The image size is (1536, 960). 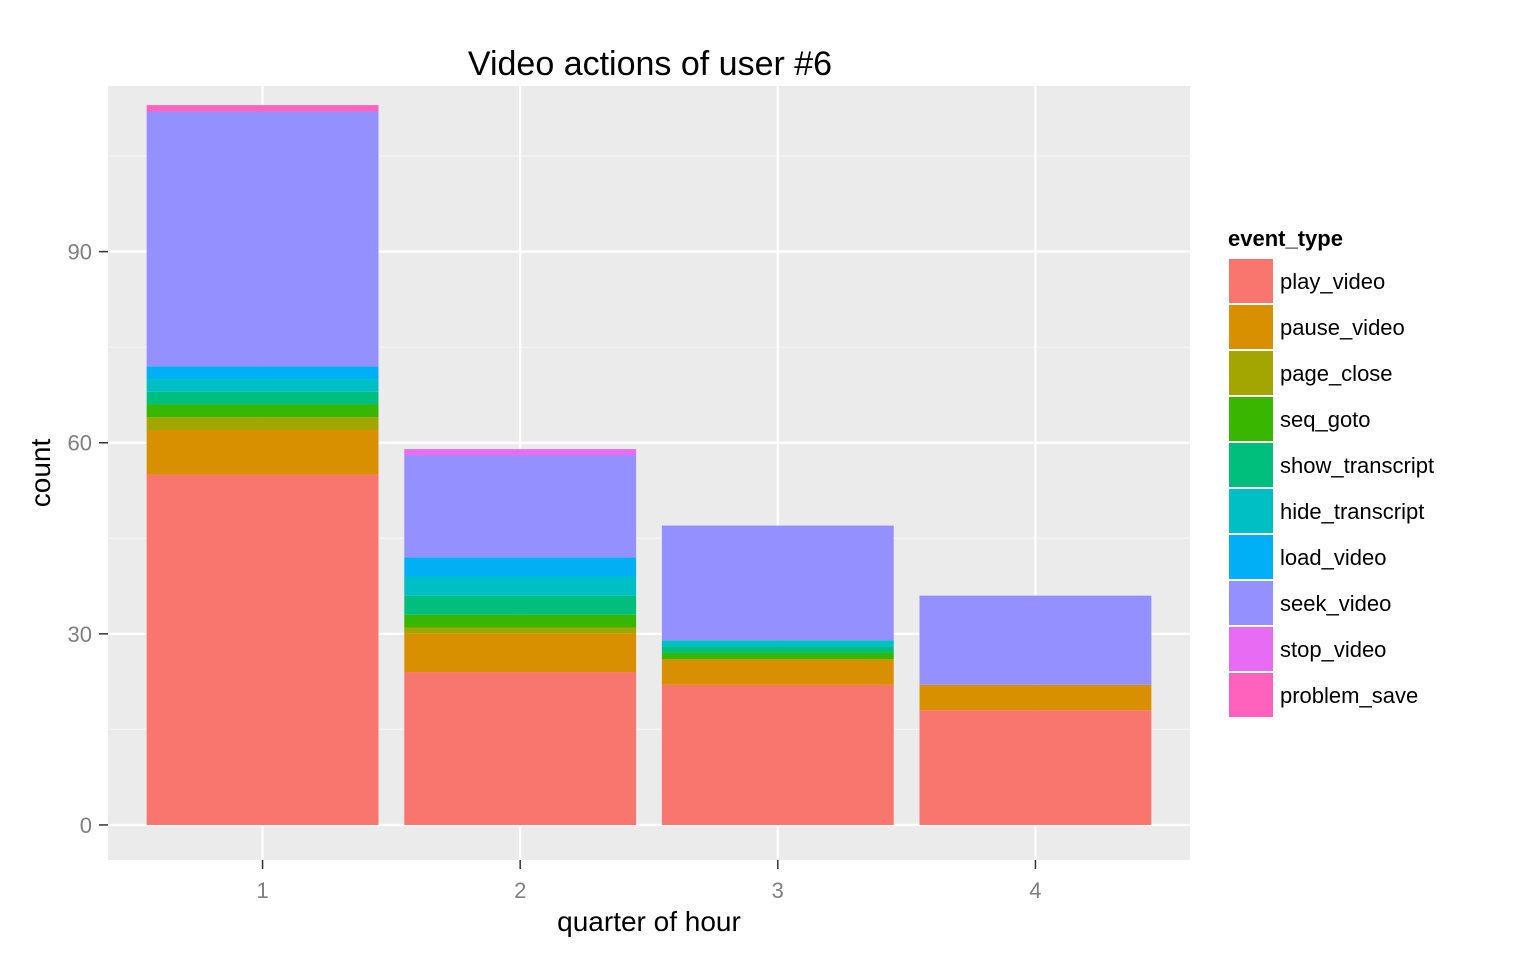 What do you see at coordinates (1251, 419) in the screenshot?
I see `legend-key-seq_goto` at bounding box center [1251, 419].